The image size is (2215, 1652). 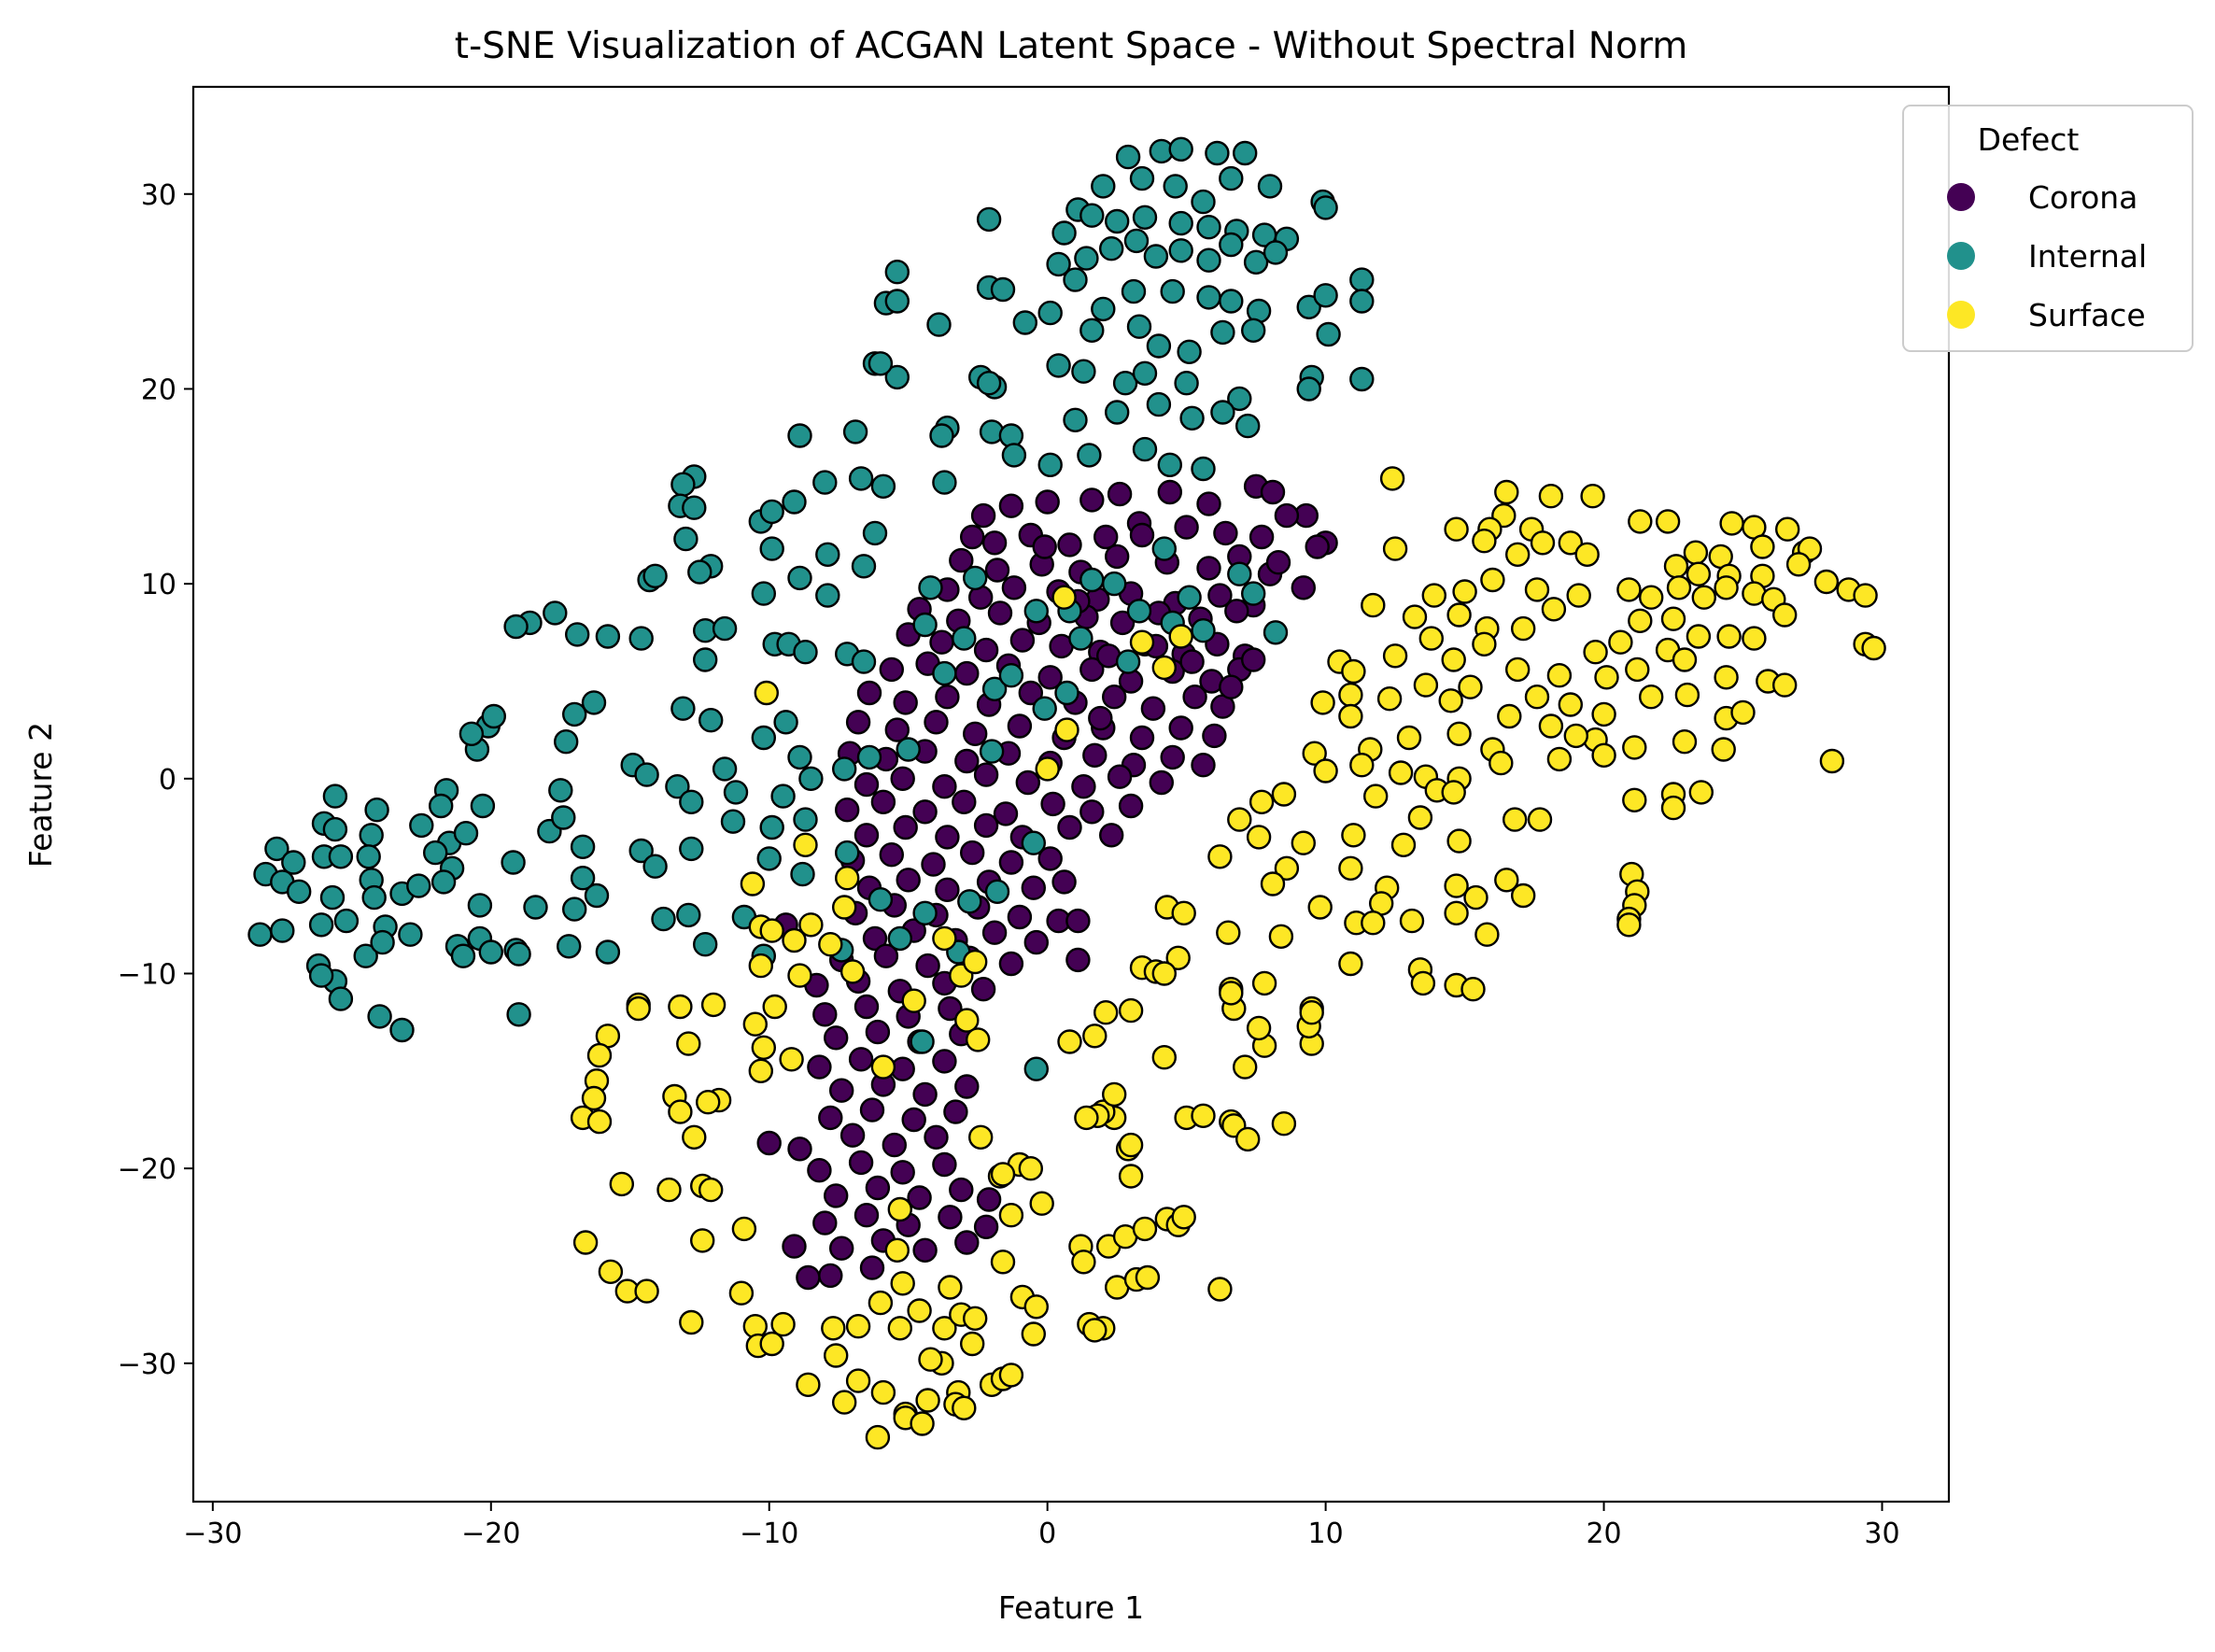 I want to click on legend-label-surface: Surface, so click(x=2087, y=315).